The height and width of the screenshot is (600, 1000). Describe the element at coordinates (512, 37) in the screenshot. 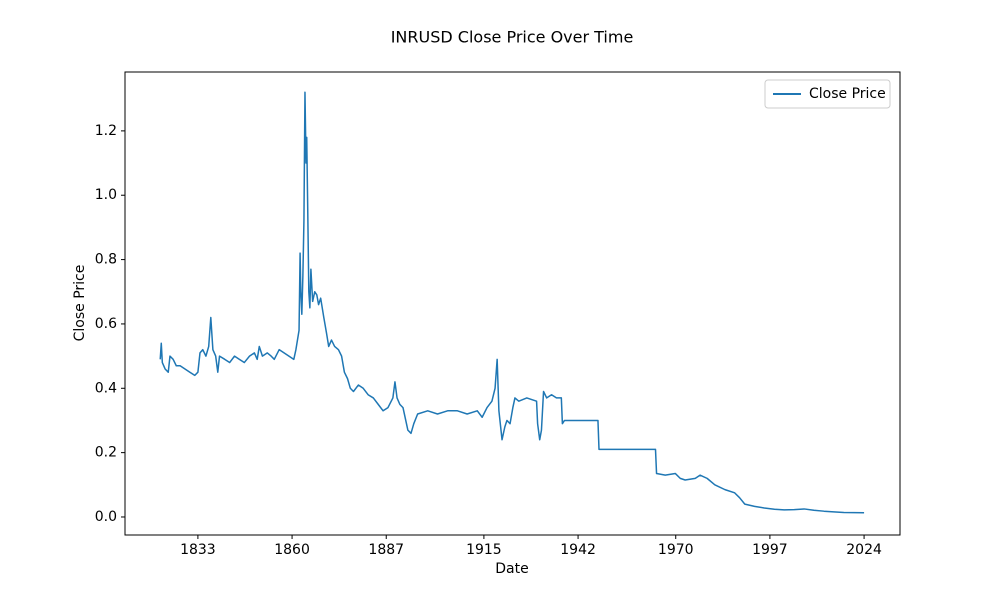

I see `chart-title: INRUSD Close Price Over Time` at that location.